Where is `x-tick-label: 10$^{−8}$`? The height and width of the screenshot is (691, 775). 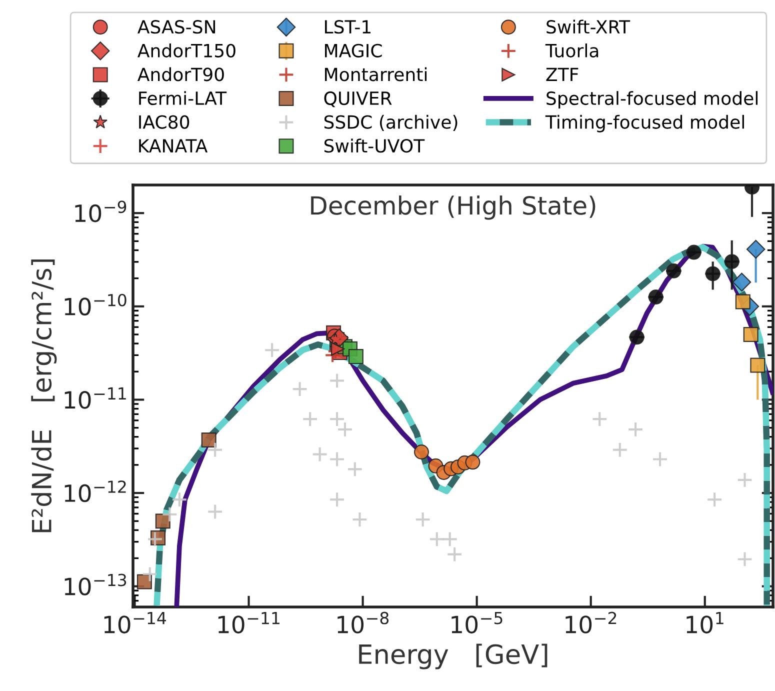
x-tick-label: 10$^{−8}$ is located at coordinates (363, 623).